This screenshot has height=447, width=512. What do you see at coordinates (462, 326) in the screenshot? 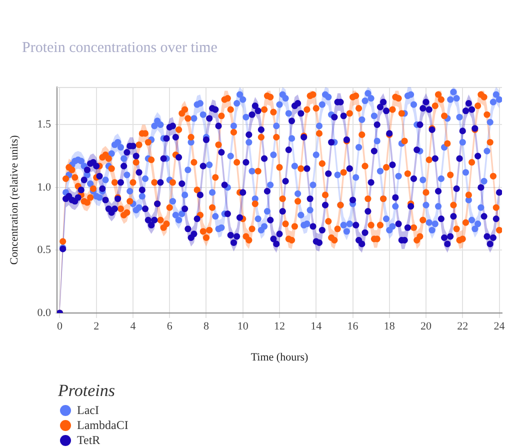
I see `x-tick-label: 22` at bounding box center [462, 326].